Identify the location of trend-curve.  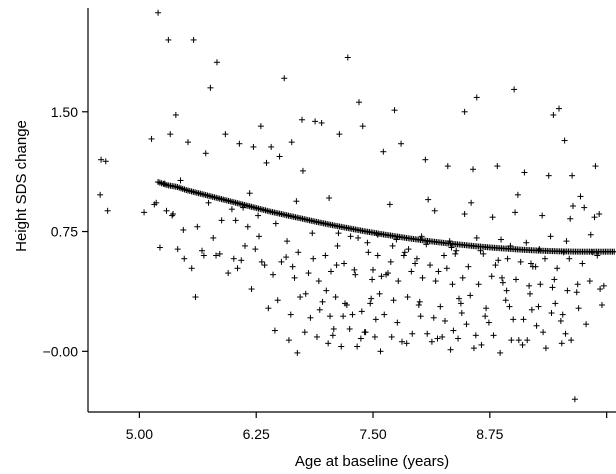
(385, 217).